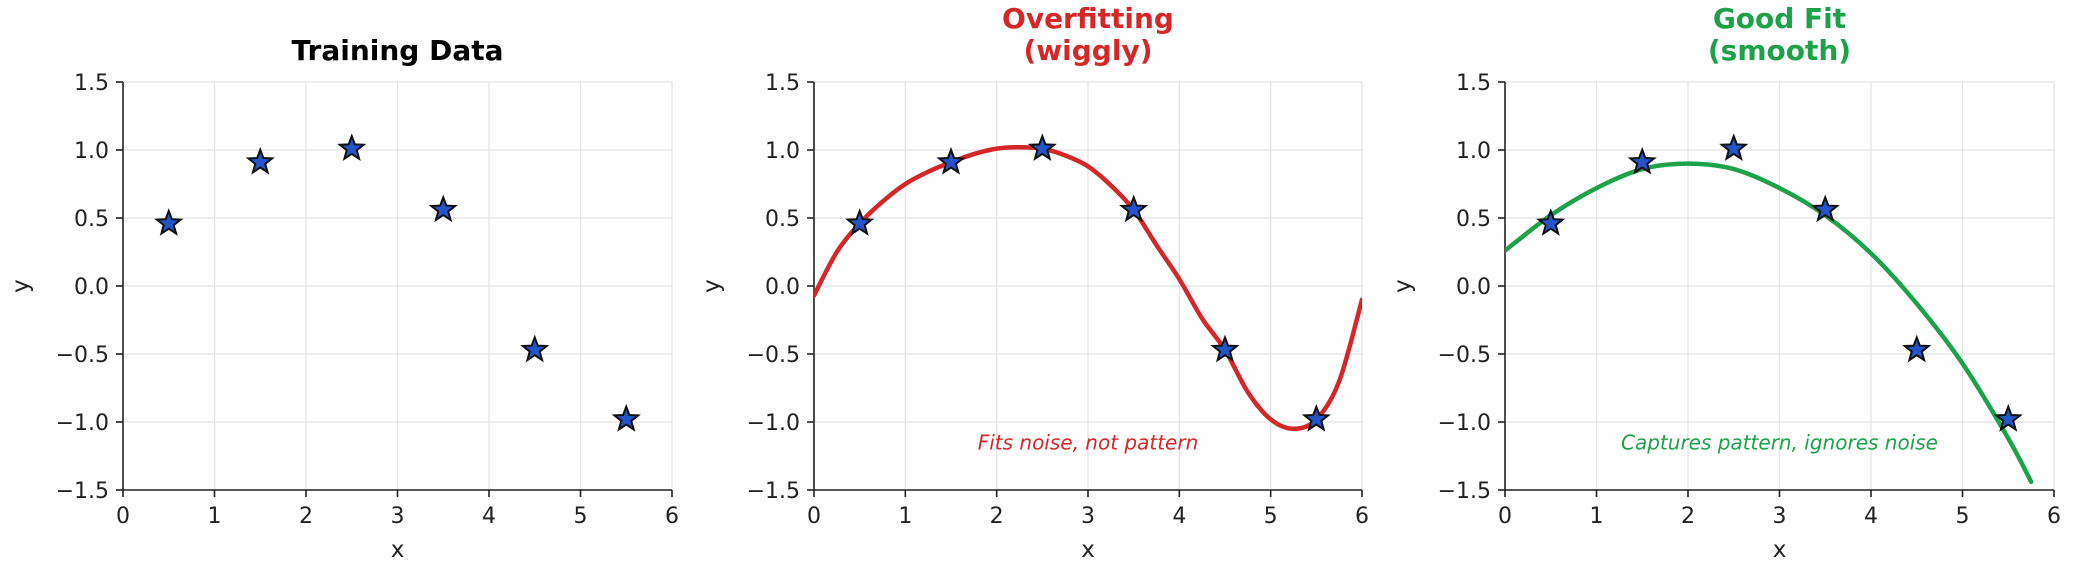 This screenshot has width=2076, height=574. I want to click on chart-title: Good Fit (smooth), so click(1779, 34).